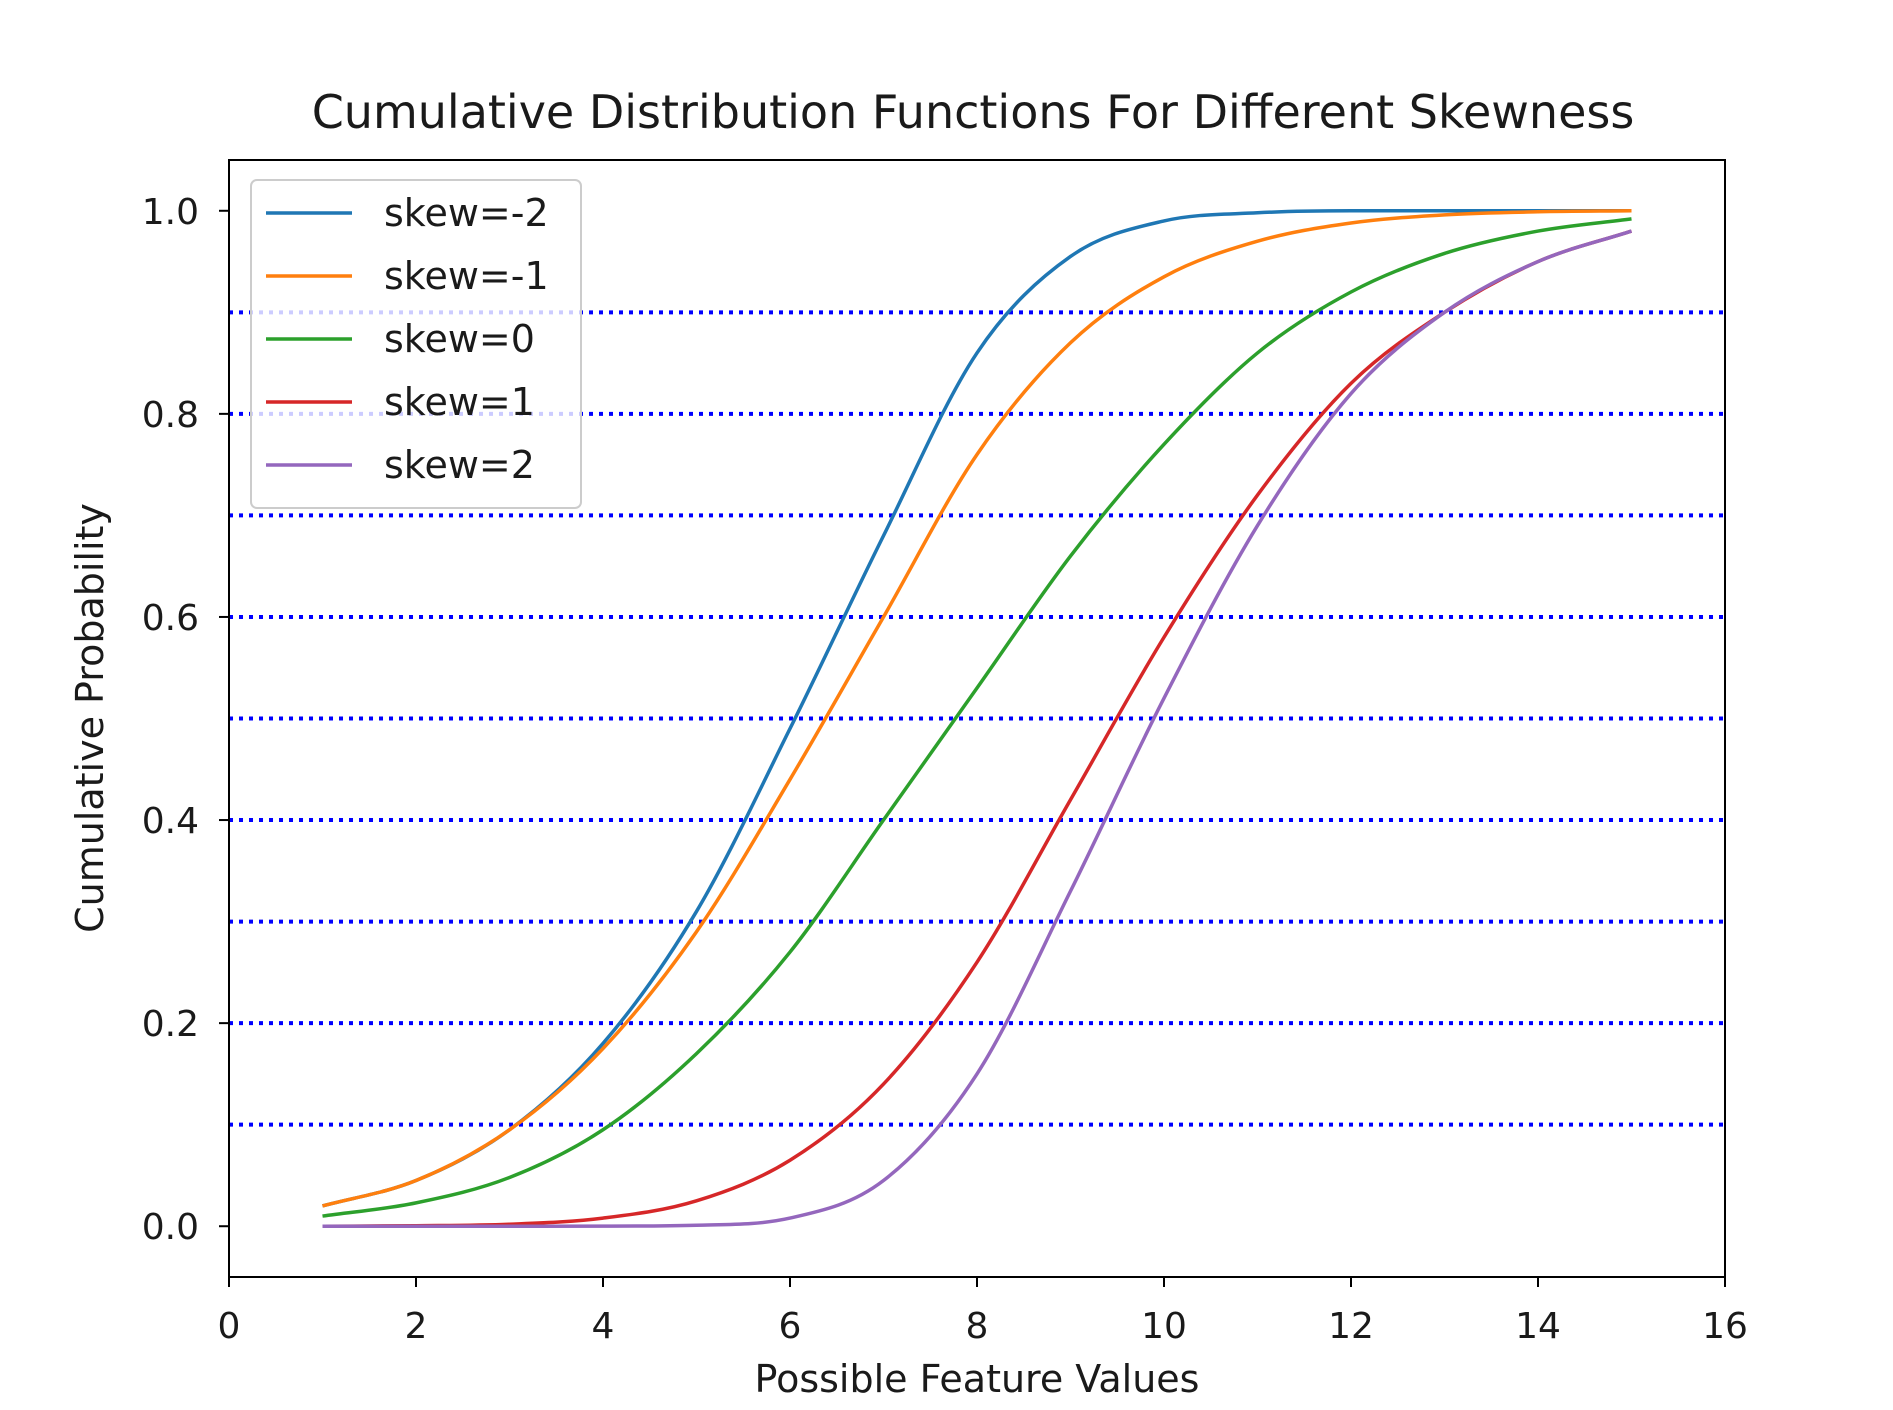  What do you see at coordinates (90, 718) in the screenshot?
I see `y-axis-label: Cumulative Probability` at bounding box center [90, 718].